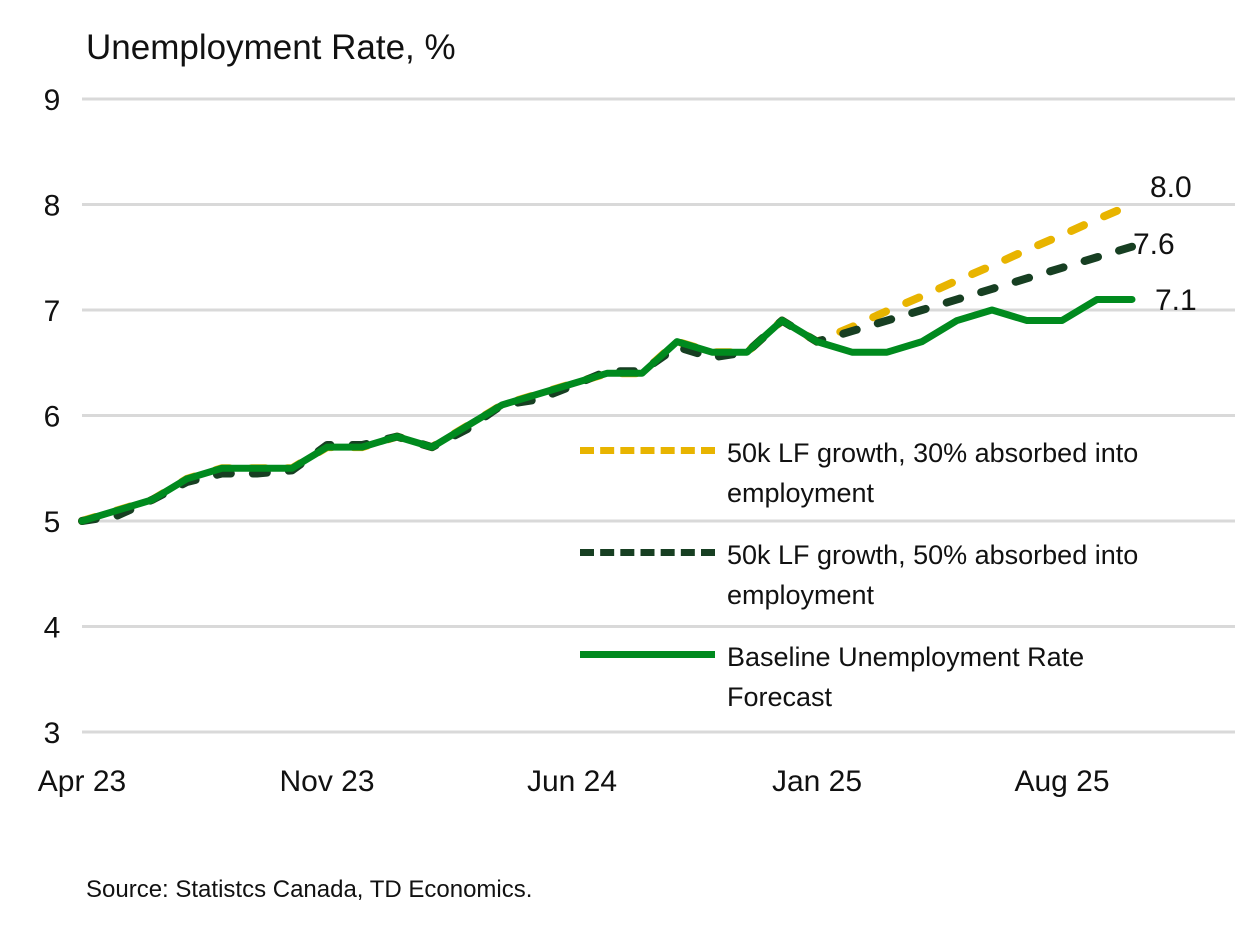  What do you see at coordinates (52, 522) in the screenshot?
I see `y-tick-label: 5` at bounding box center [52, 522].